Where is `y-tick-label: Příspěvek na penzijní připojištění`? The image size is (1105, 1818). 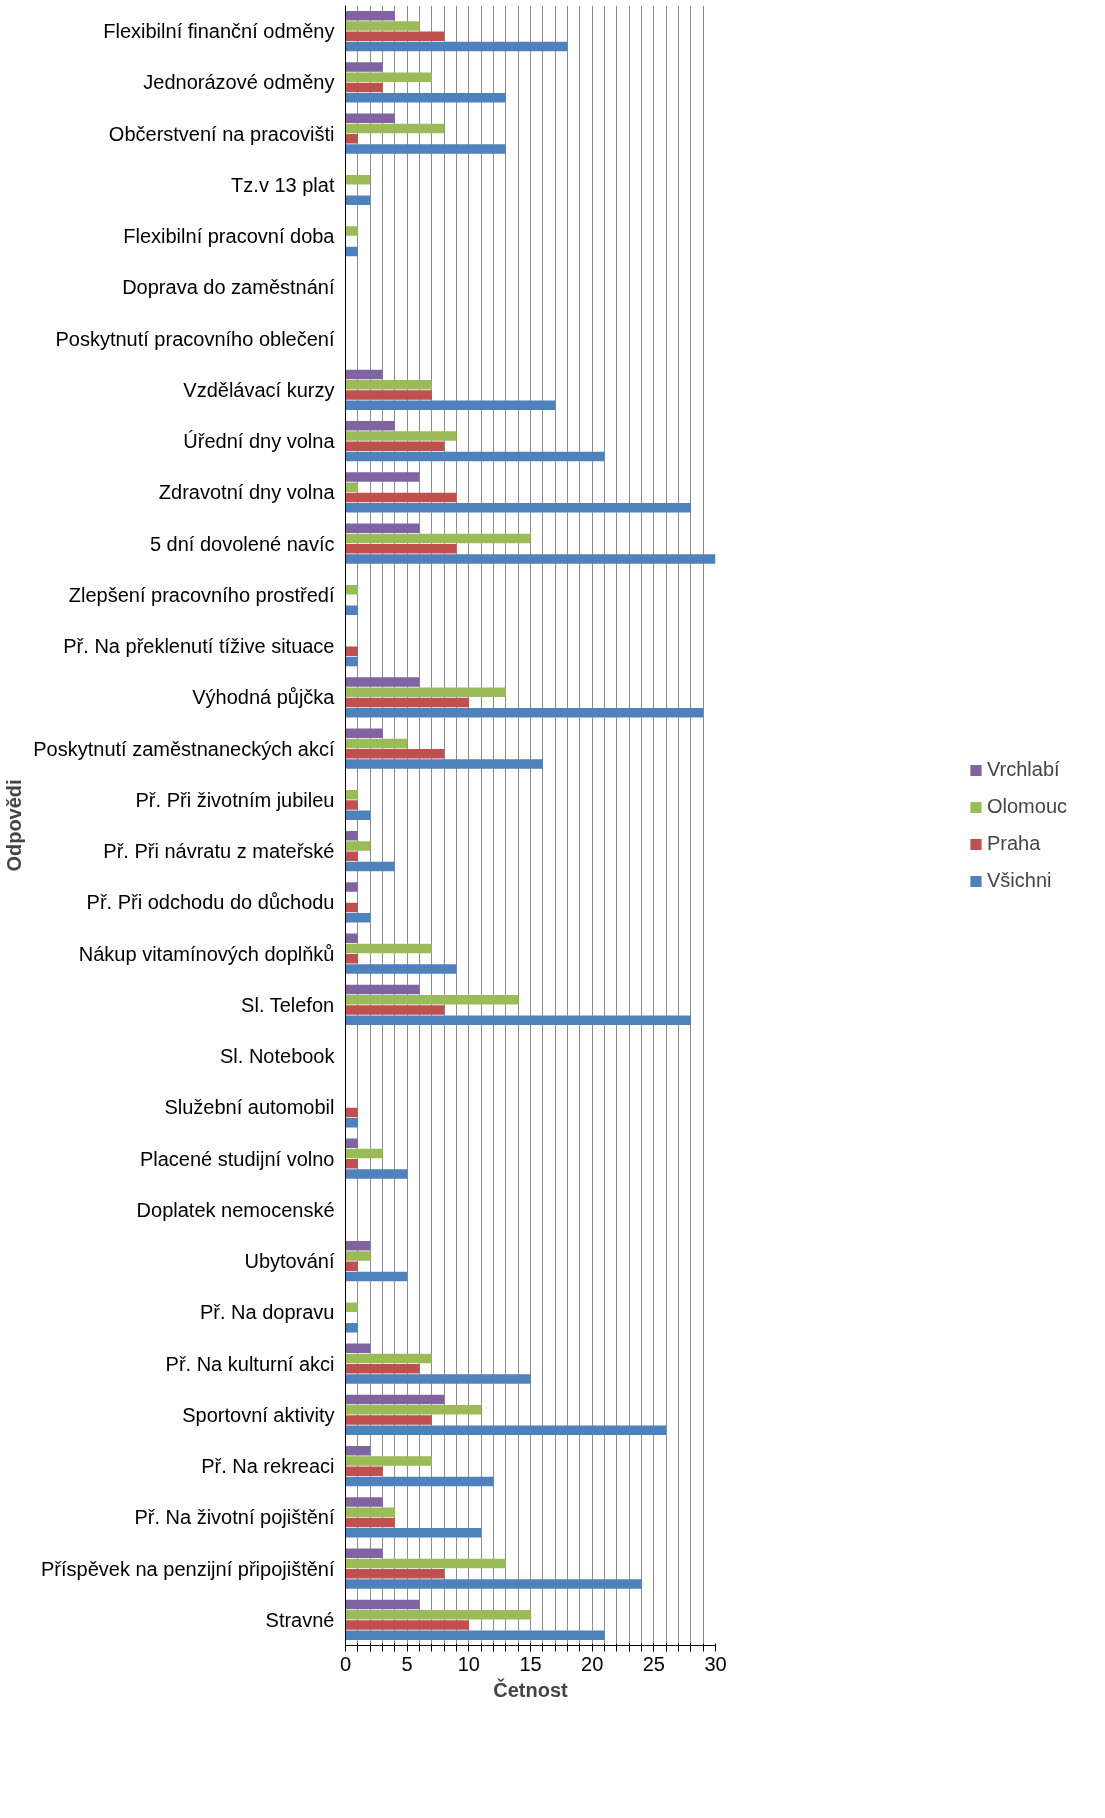
y-tick-label: Příspěvek na penzijní připojištění is located at coordinates (188, 1568).